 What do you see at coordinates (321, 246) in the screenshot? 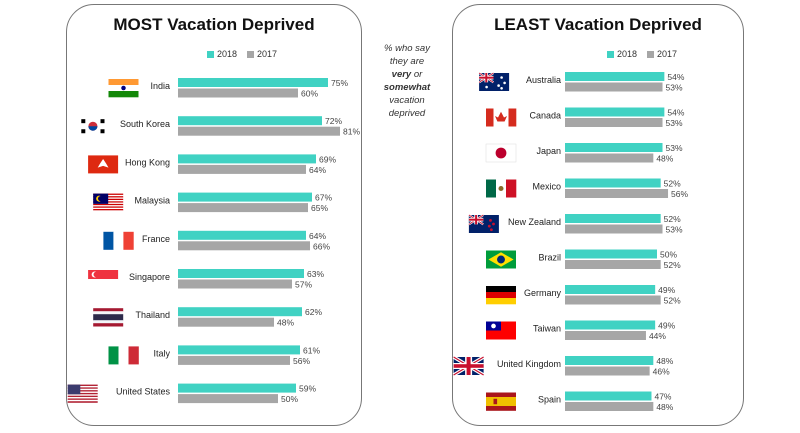
I see `data-label: 66%` at bounding box center [321, 246].